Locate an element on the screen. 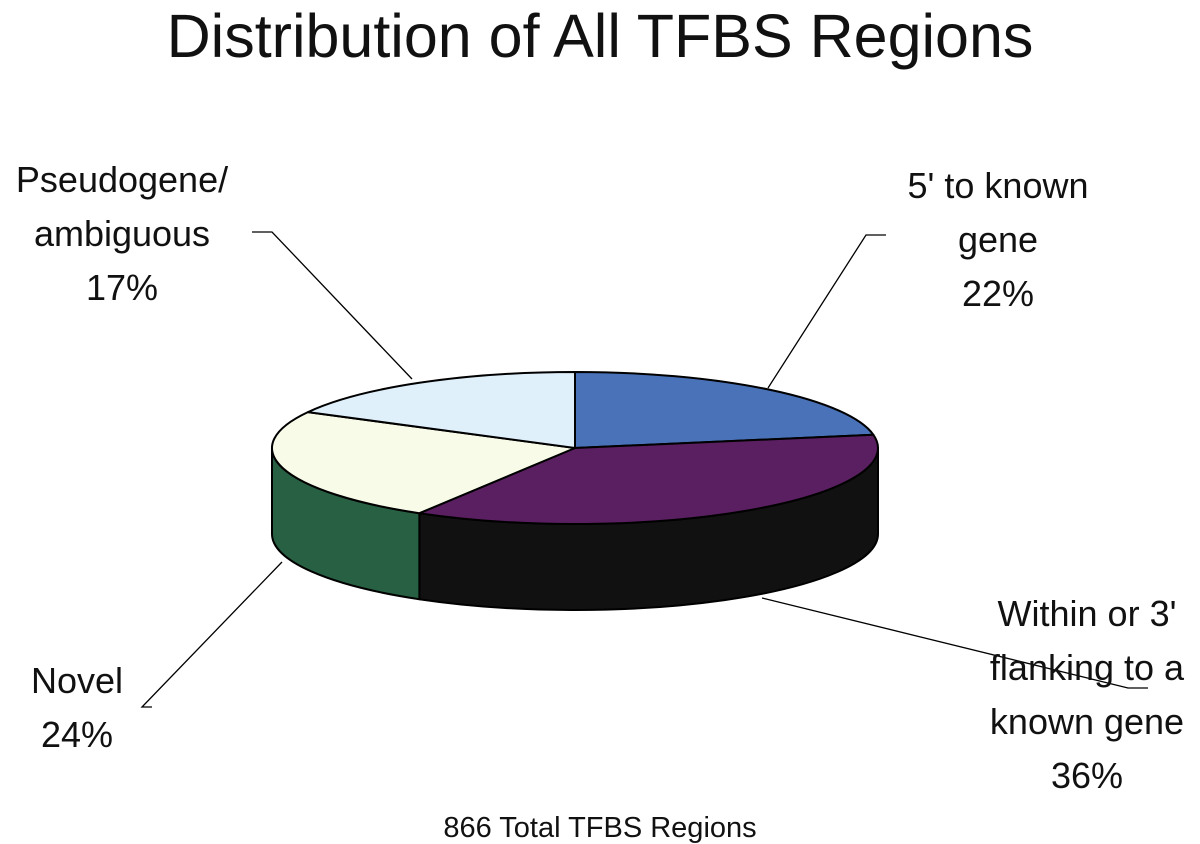 The height and width of the screenshot is (844, 1200). leader-line-within-or-3-flanking-to-a-known-gene is located at coordinates (954, 643).